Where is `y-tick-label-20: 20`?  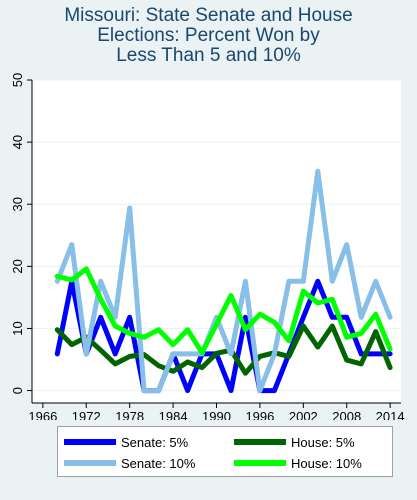 y-tick-label-20: 20 is located at coordinates (17, 266).